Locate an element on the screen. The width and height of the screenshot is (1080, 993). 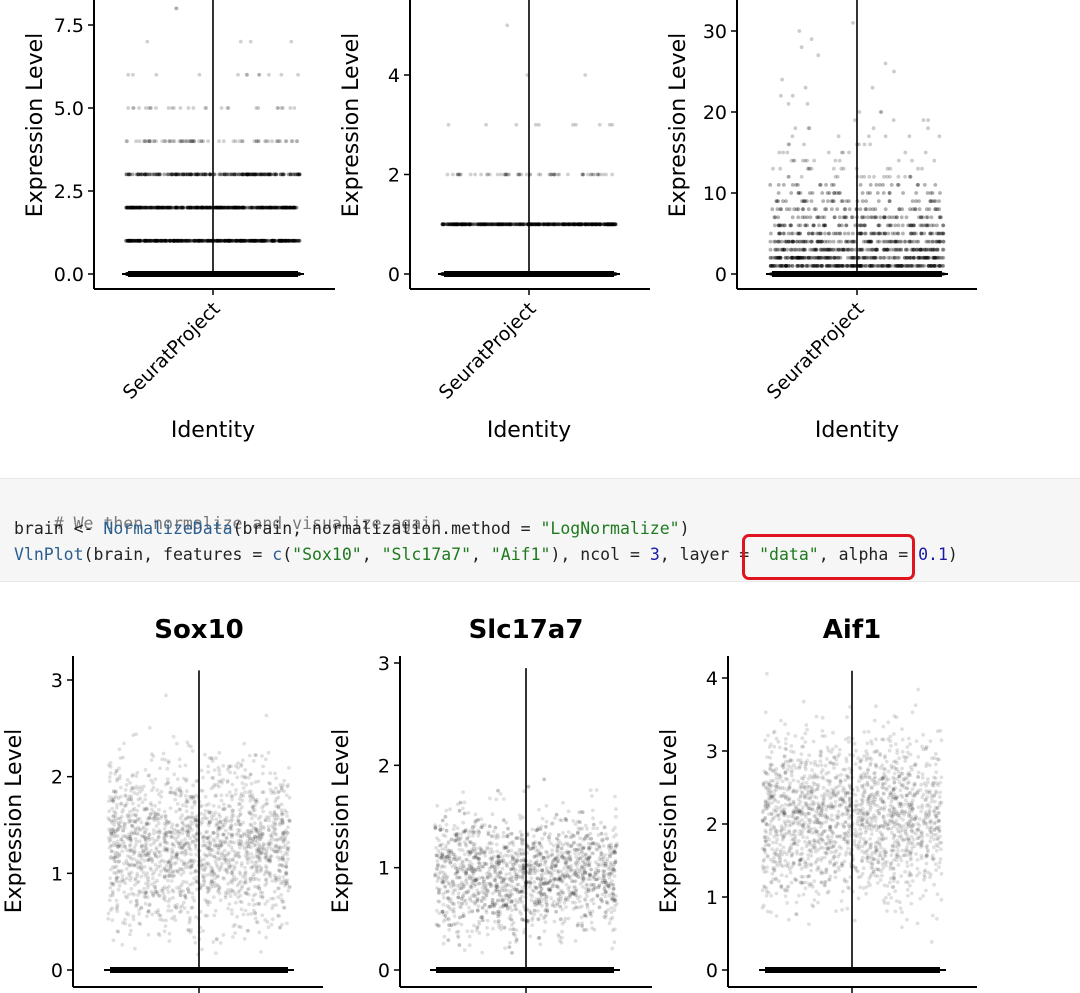
x-axis-label: Identity is located at coordinates (213, 430).